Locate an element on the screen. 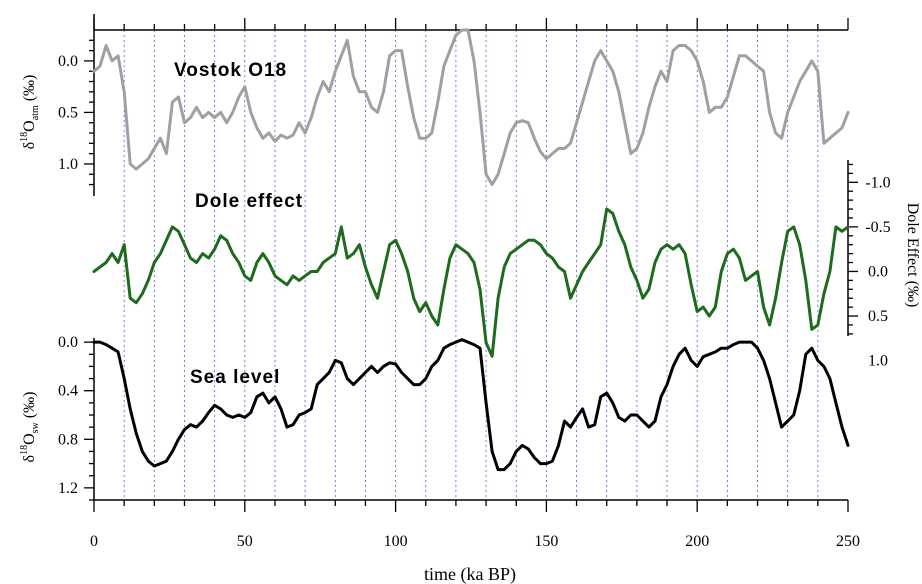 This screenshot has width=922, height=584. dole-y-tick-label: -0.5 is located at coordinates (877, 227).